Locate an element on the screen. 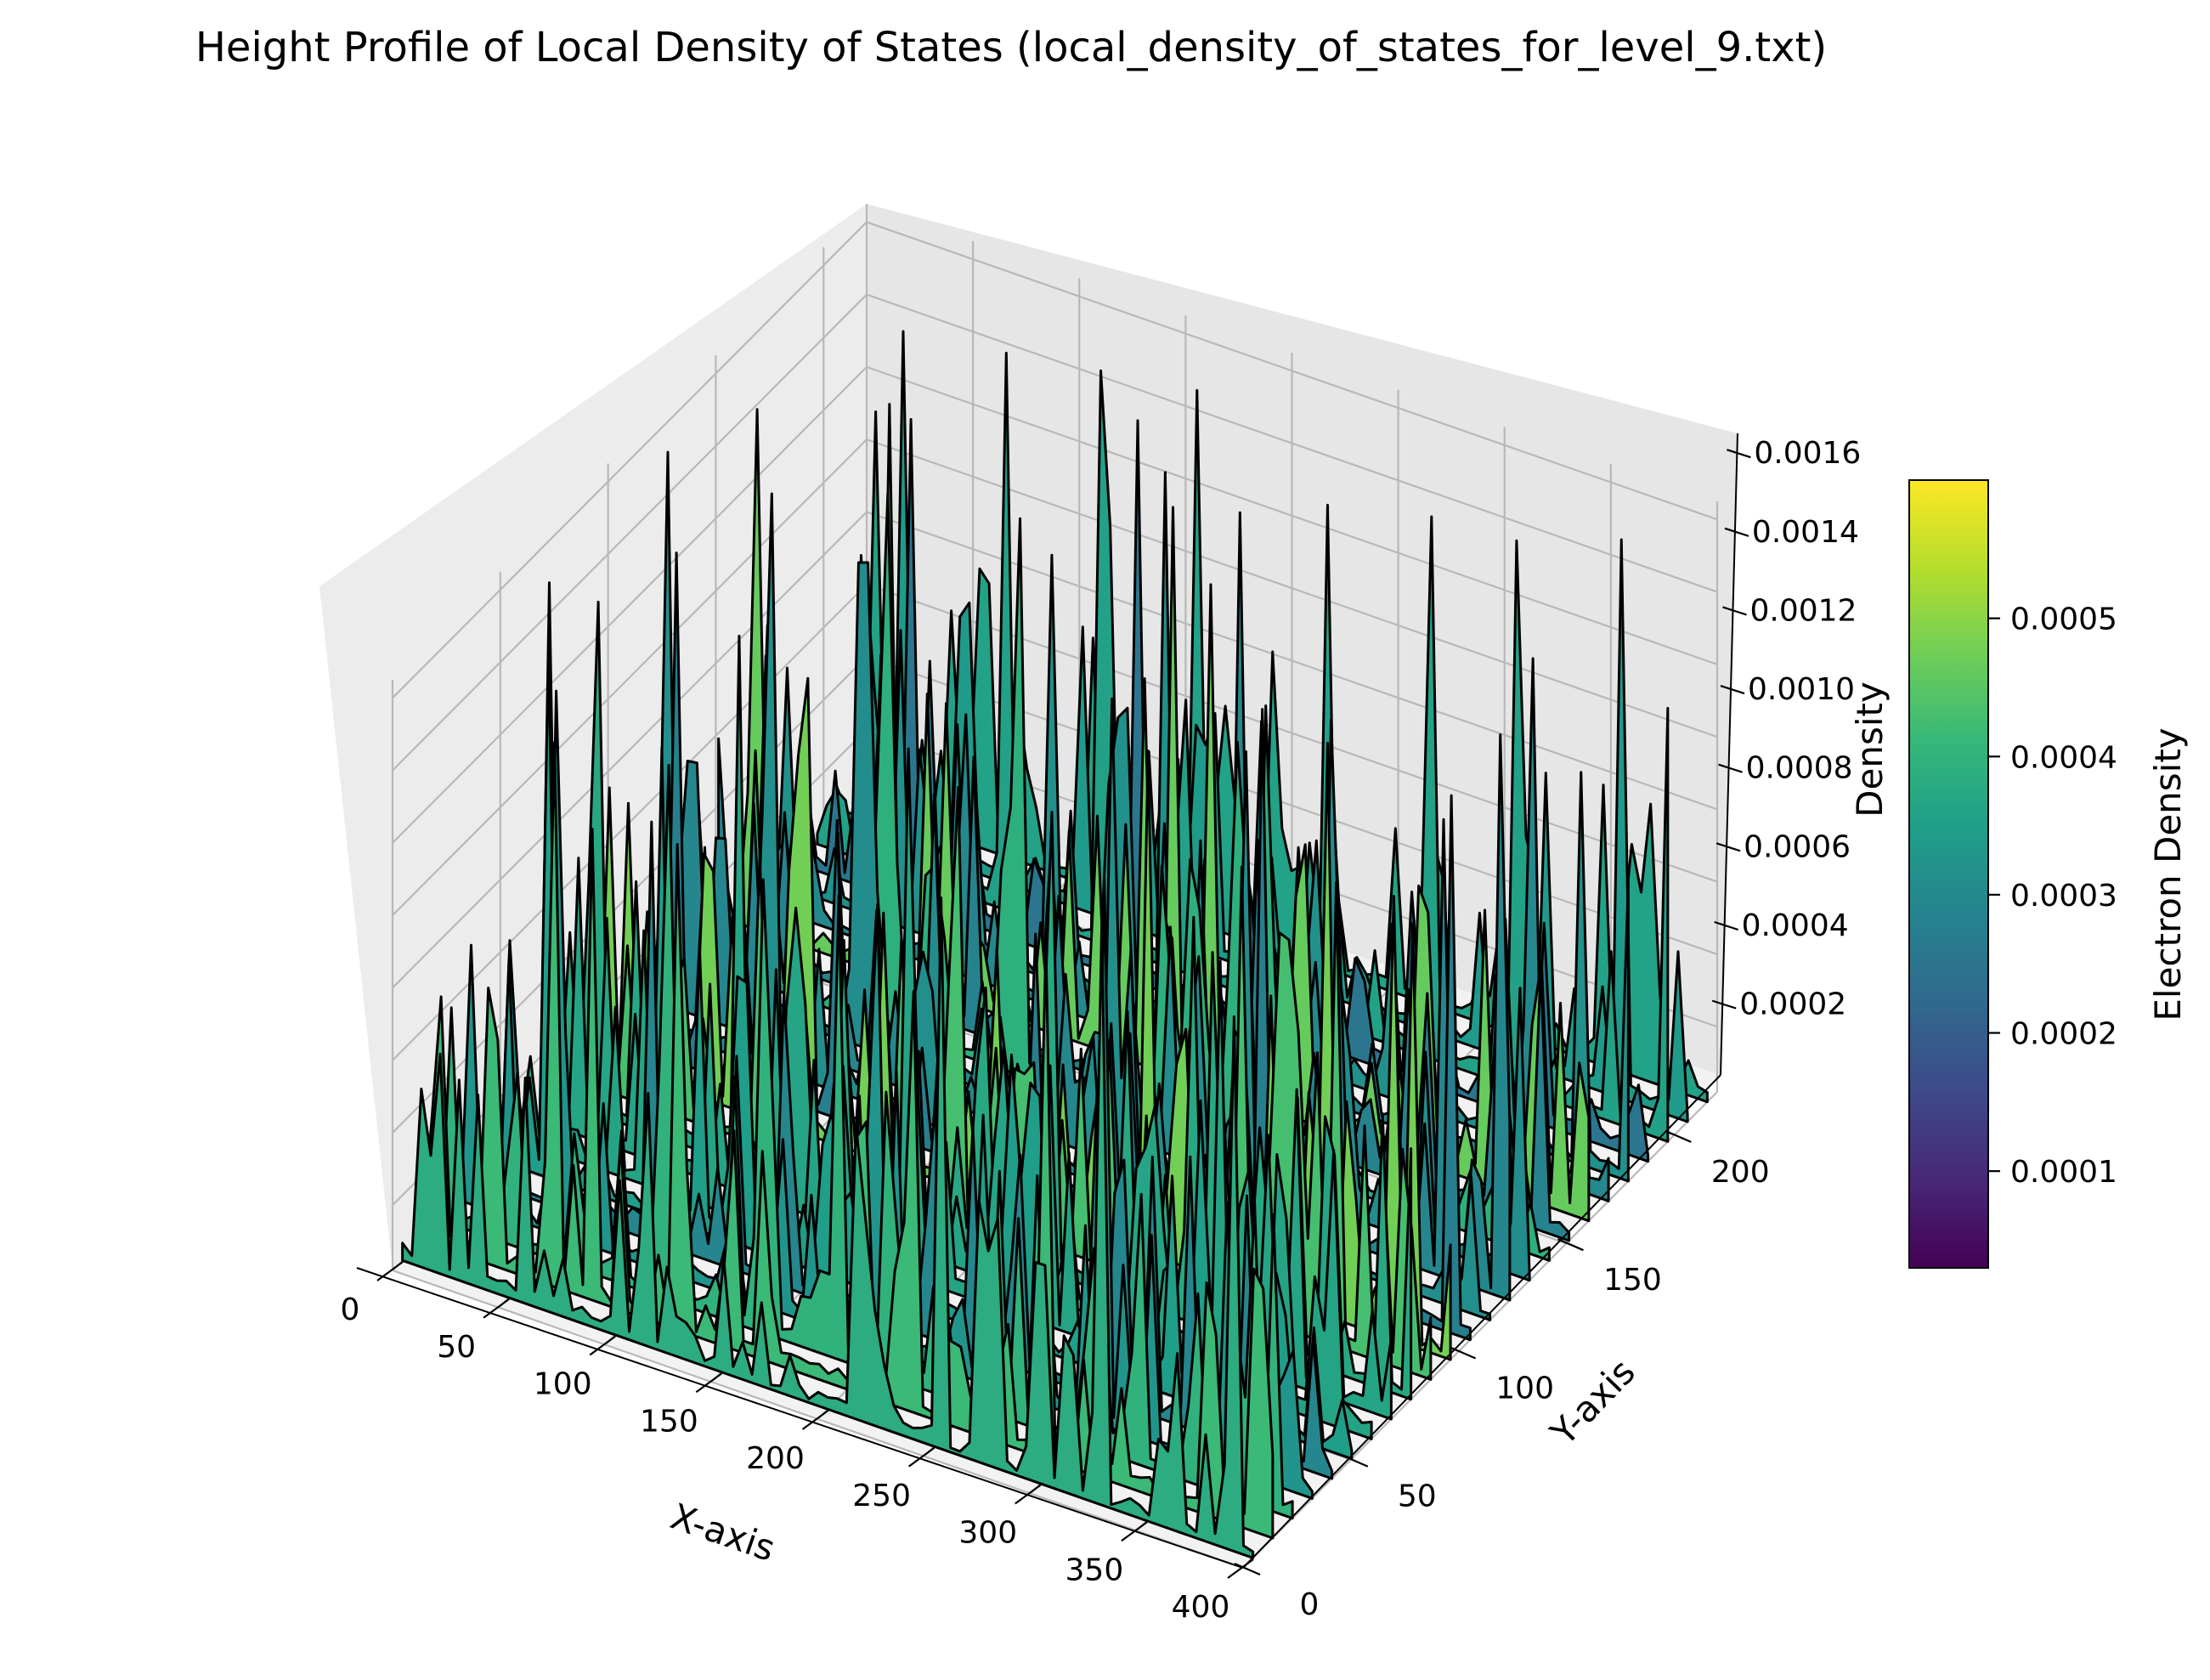  z-tick-label: 0.0010 is located at coordinates (1801, 689).